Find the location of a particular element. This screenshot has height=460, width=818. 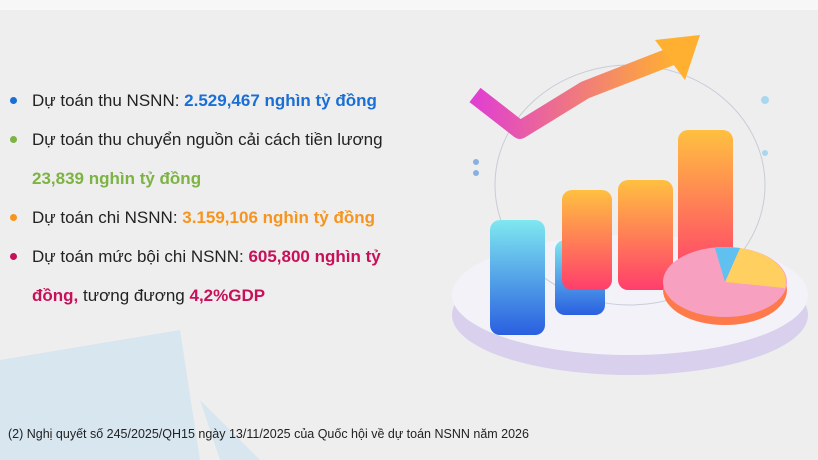

item-label: Dự toán mức bội chi NSNN: is located at coordinates (140, 256).